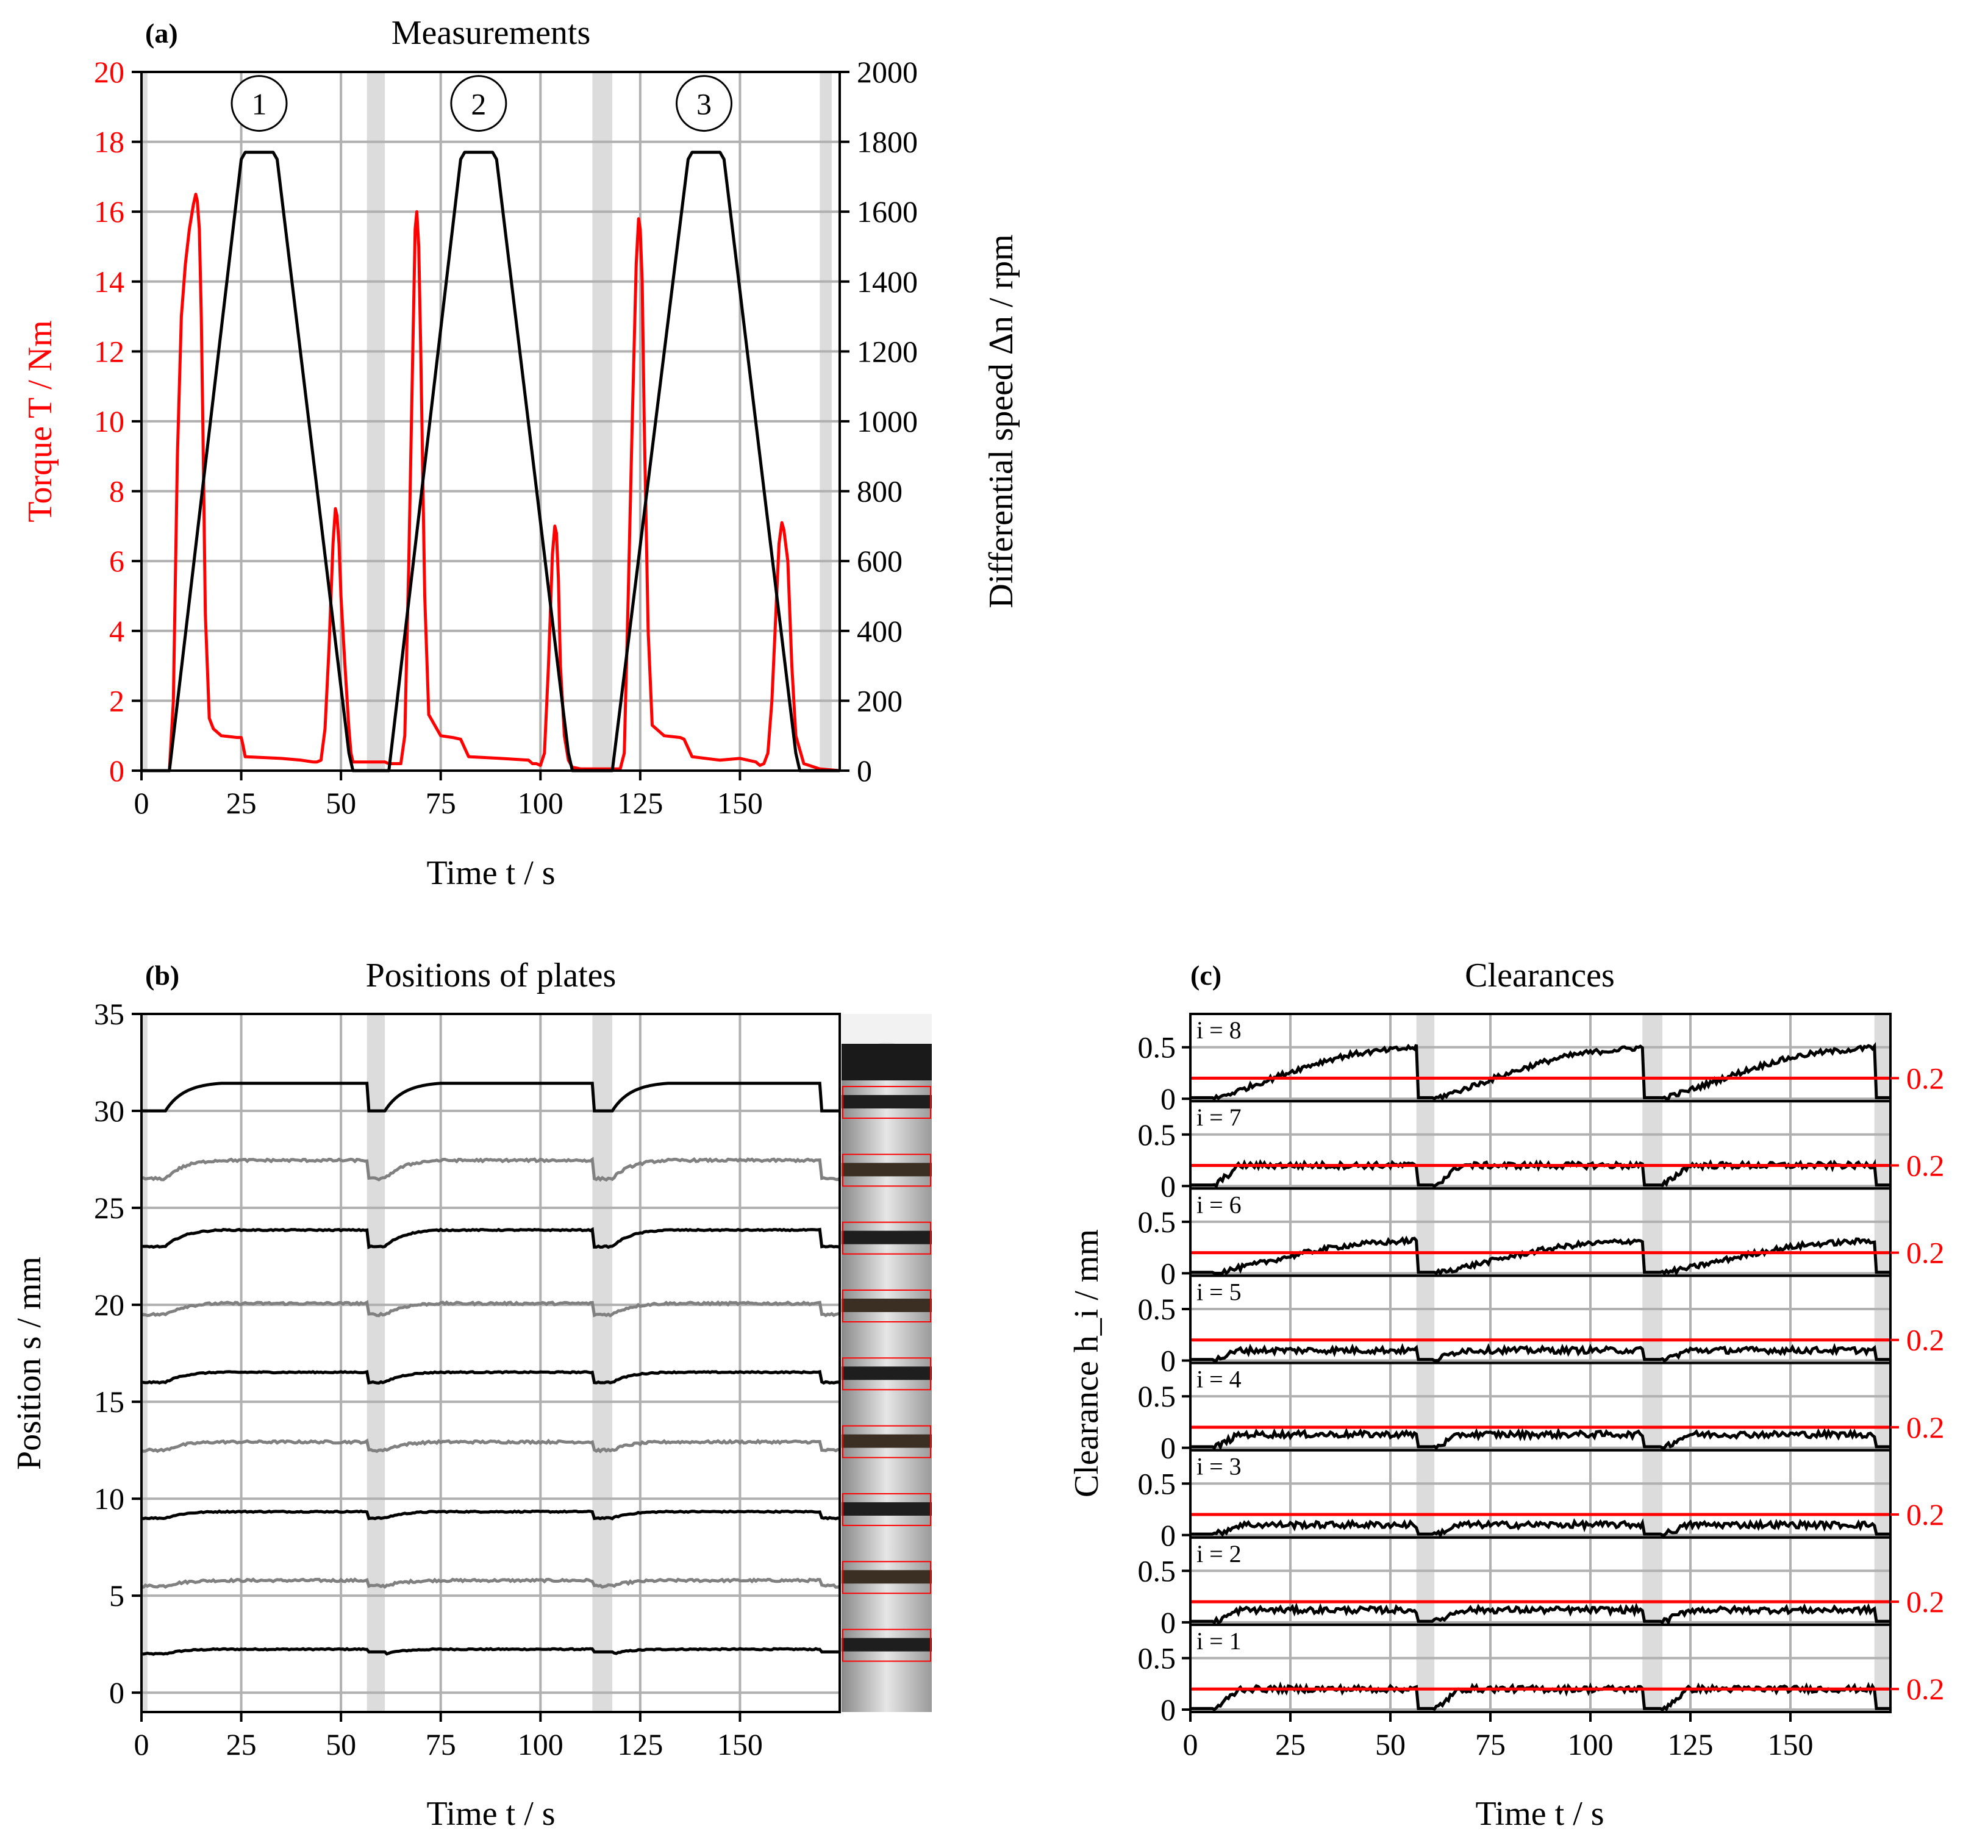 The height and width of the screenshot is (1848, 1988). I want to click on b-ytick-label-30: 30, so click(109, 1111).